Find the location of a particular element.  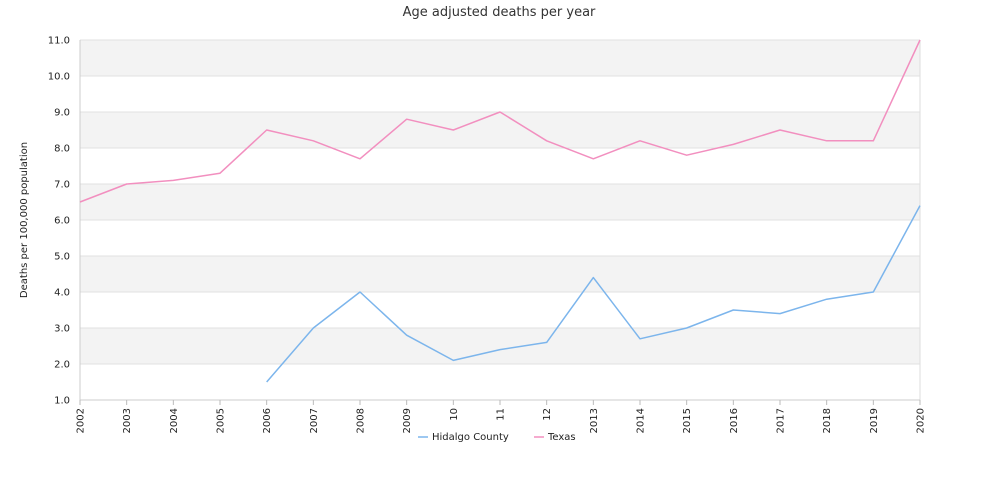

x-tick-label: 2005 is located at coordinates (221, 420).